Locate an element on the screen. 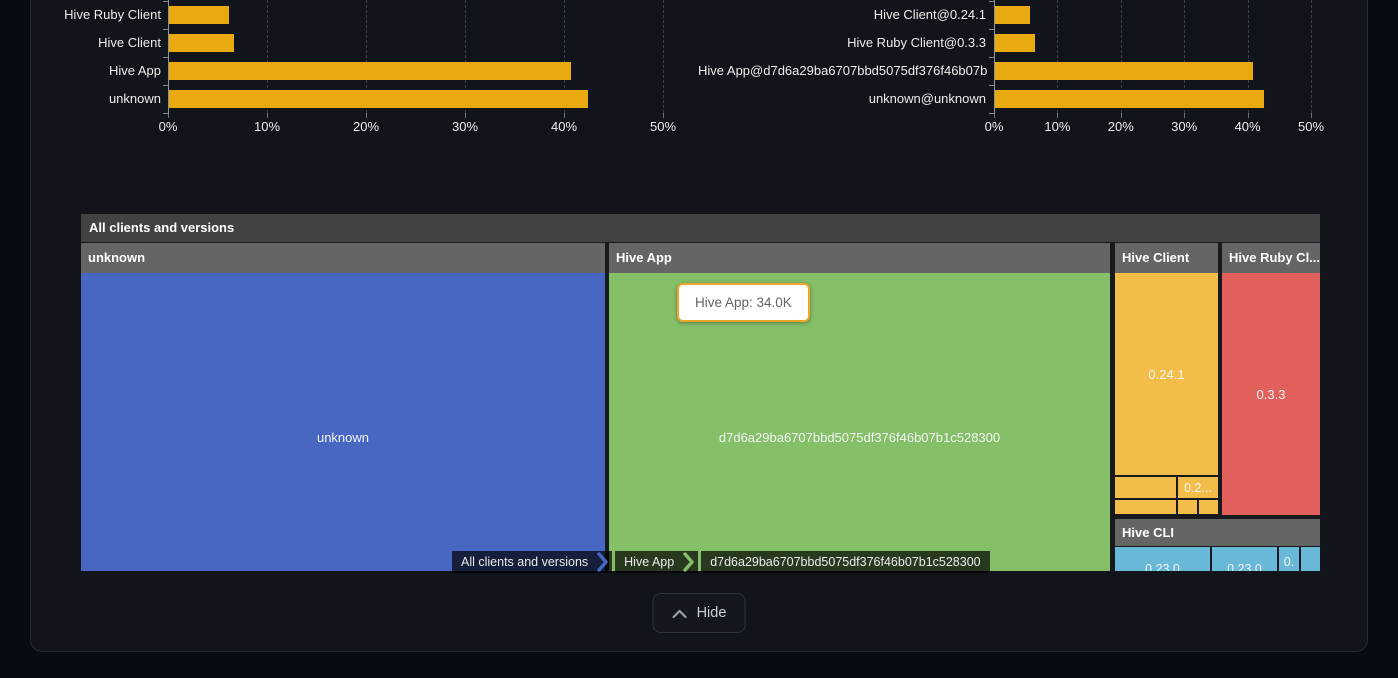 This screenshot has height=678, width=1398. bar-category-label: unknown@unknown is located at coordinates (927, 98).